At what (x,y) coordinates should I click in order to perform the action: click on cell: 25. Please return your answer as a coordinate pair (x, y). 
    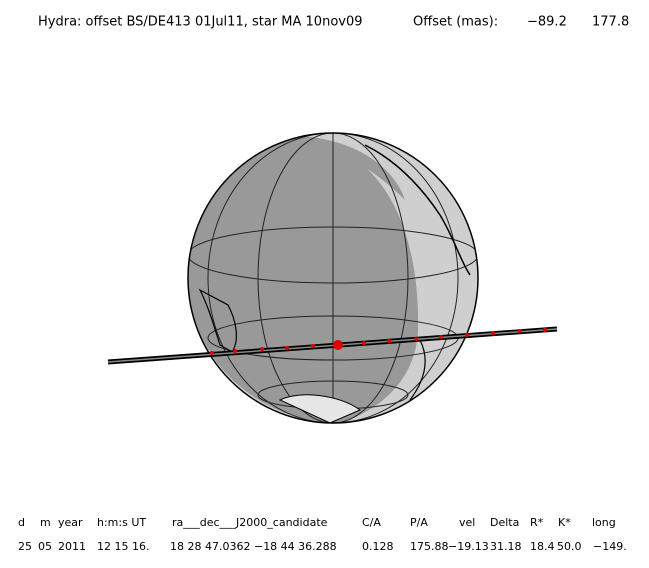
    Looking at the image, I should click on (25, 546).